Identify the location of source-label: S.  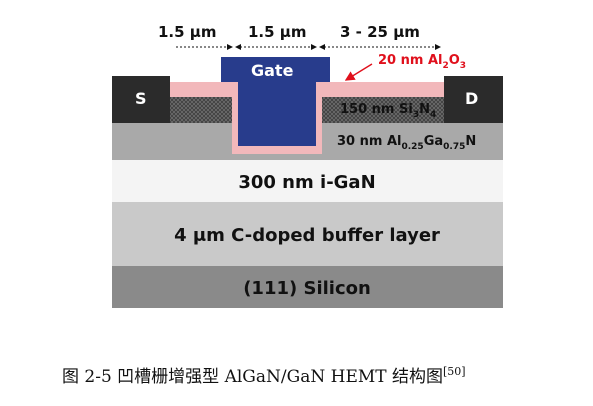
(141, 98).